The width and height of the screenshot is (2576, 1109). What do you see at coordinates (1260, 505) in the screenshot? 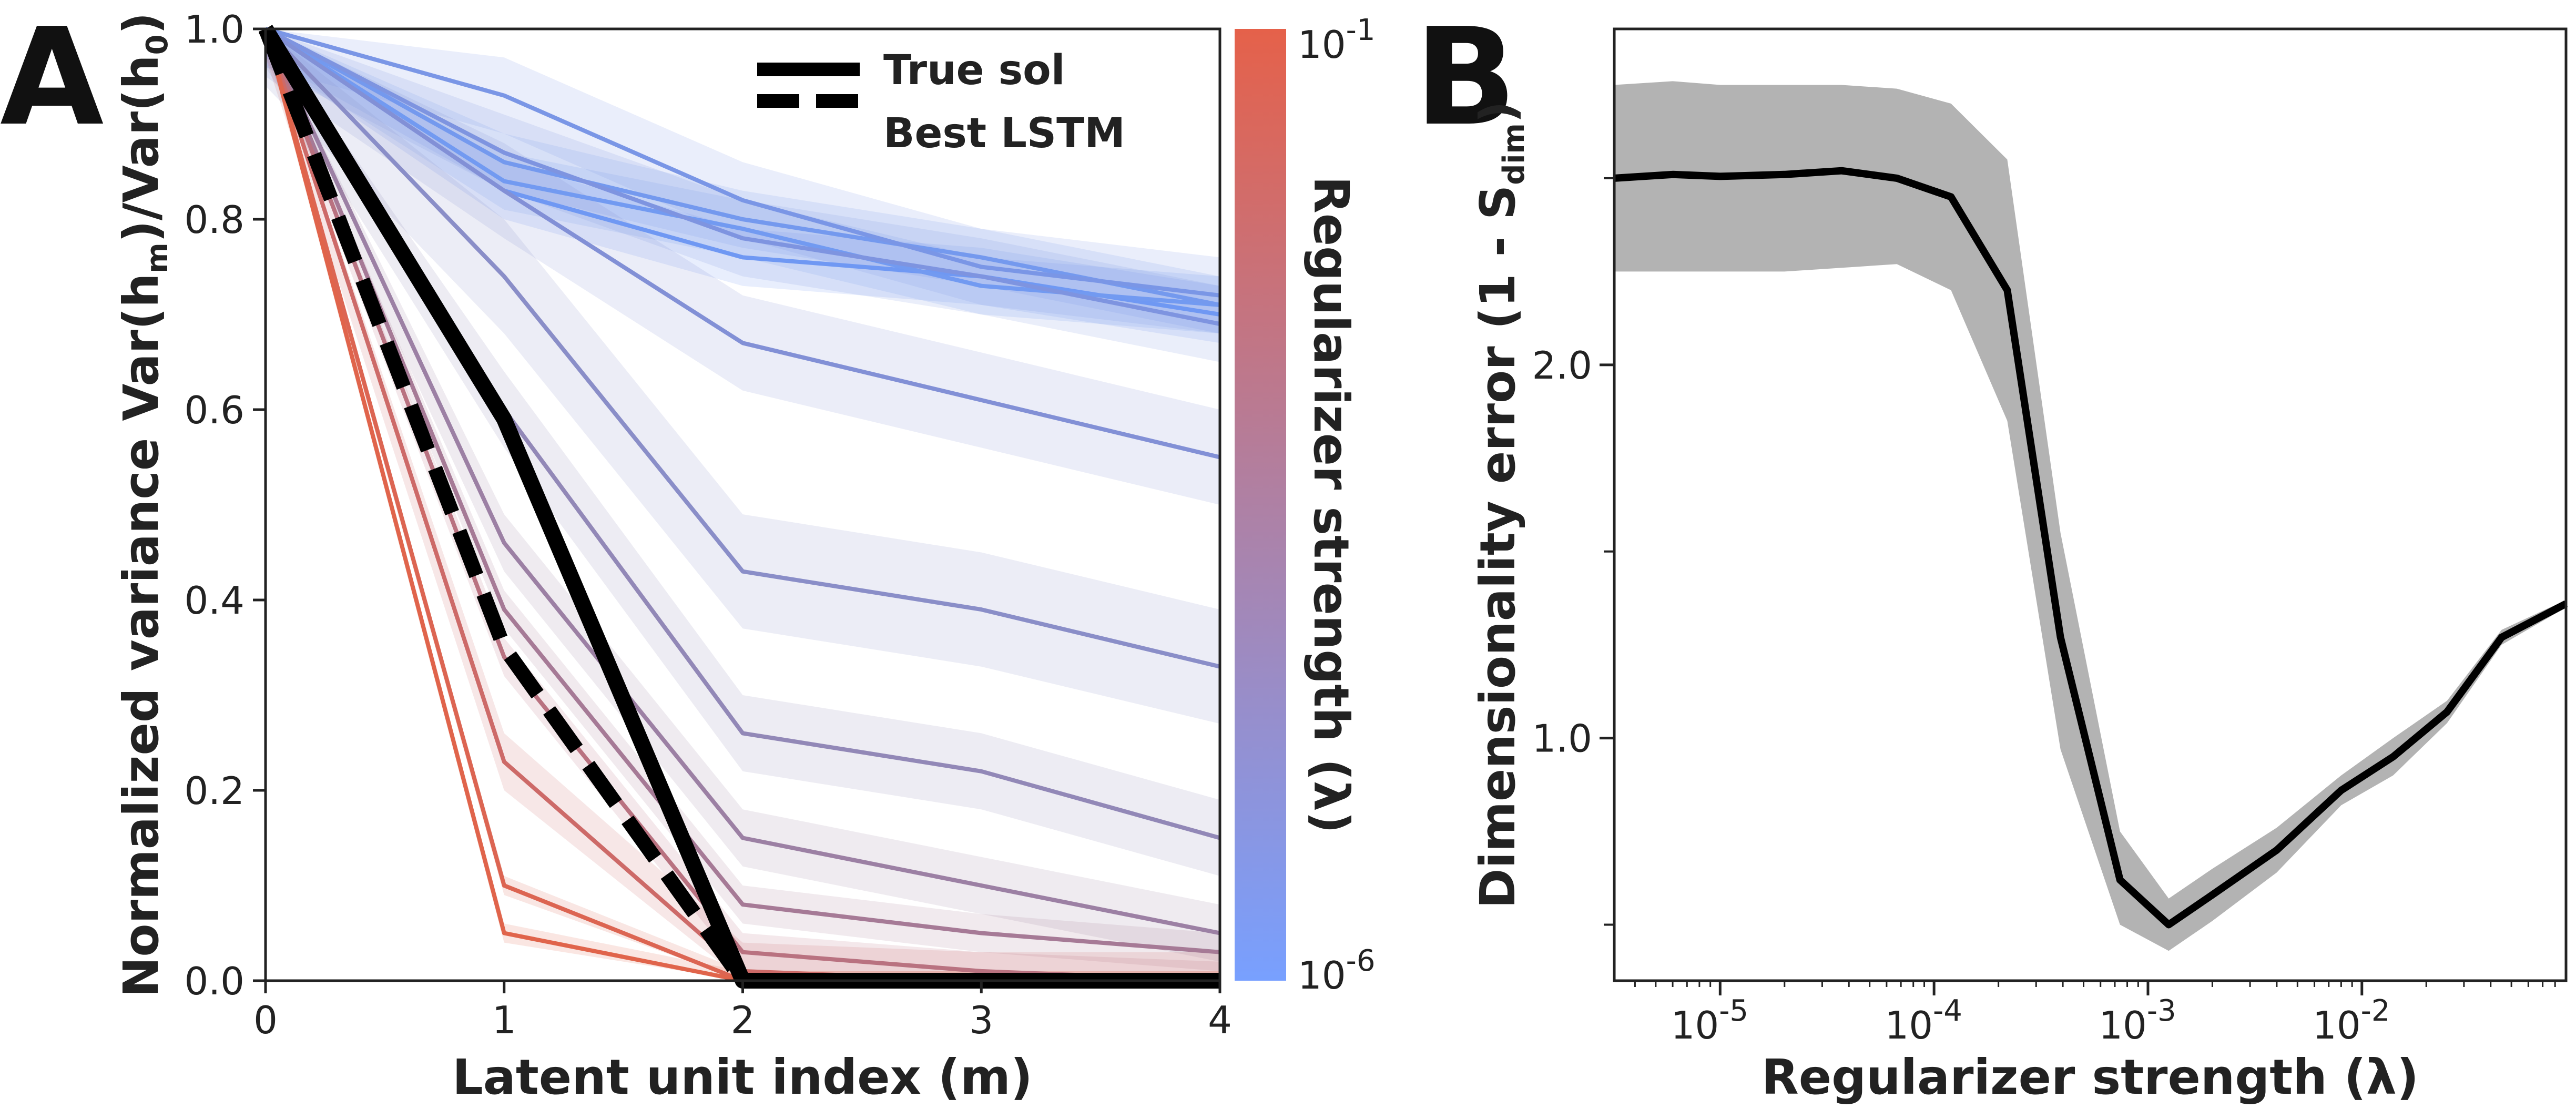
I see `colorbar-gradient` at bounding box center [1260, 505].